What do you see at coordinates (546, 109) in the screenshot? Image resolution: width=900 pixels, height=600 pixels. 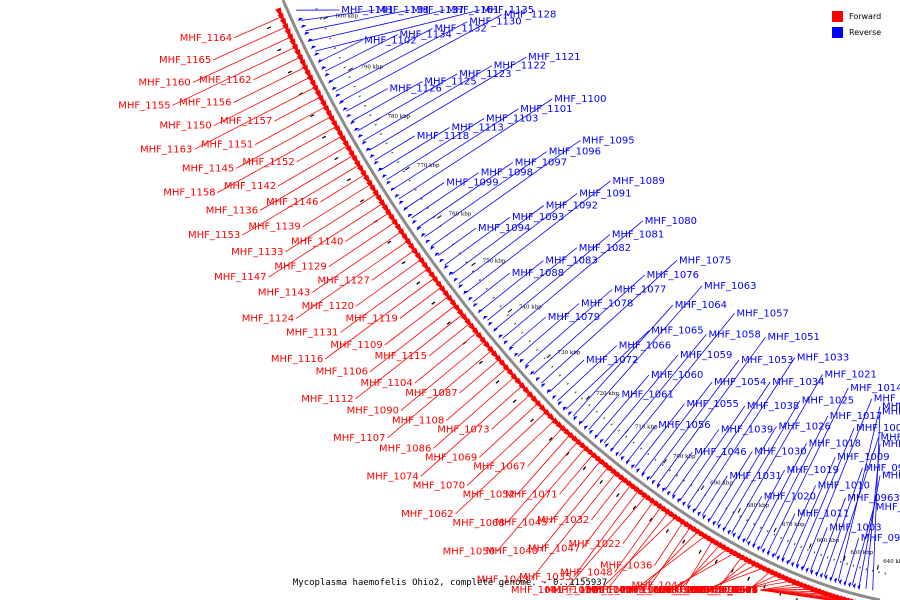 I see `reverse-gene-label: MHF_1101` at bounding box center [546, 109].